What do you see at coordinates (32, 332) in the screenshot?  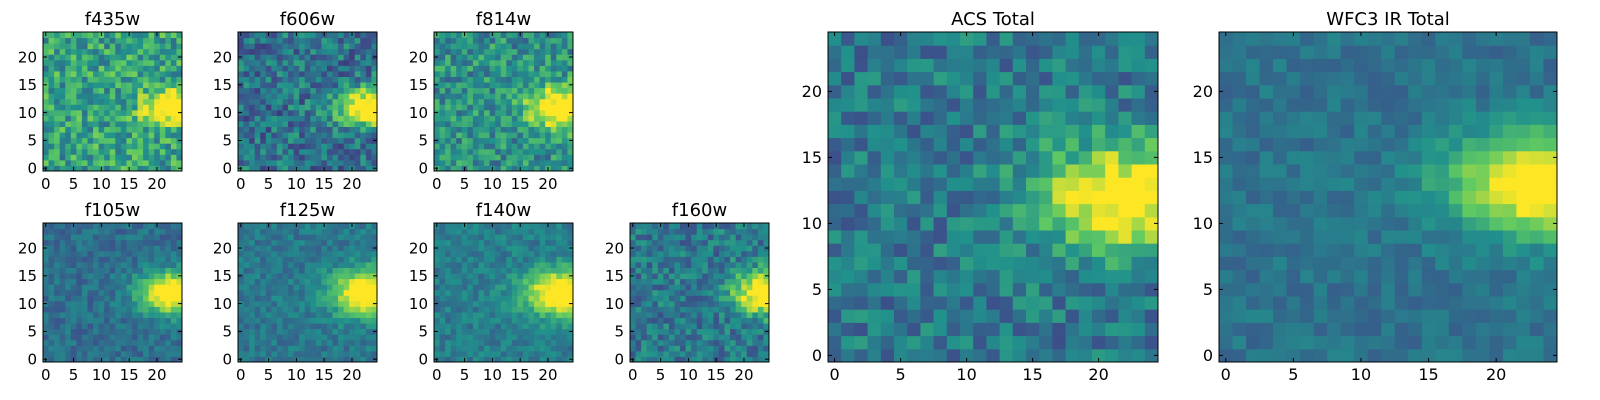 I see `y-tick-label: 5` at bounding box center [32, 332].